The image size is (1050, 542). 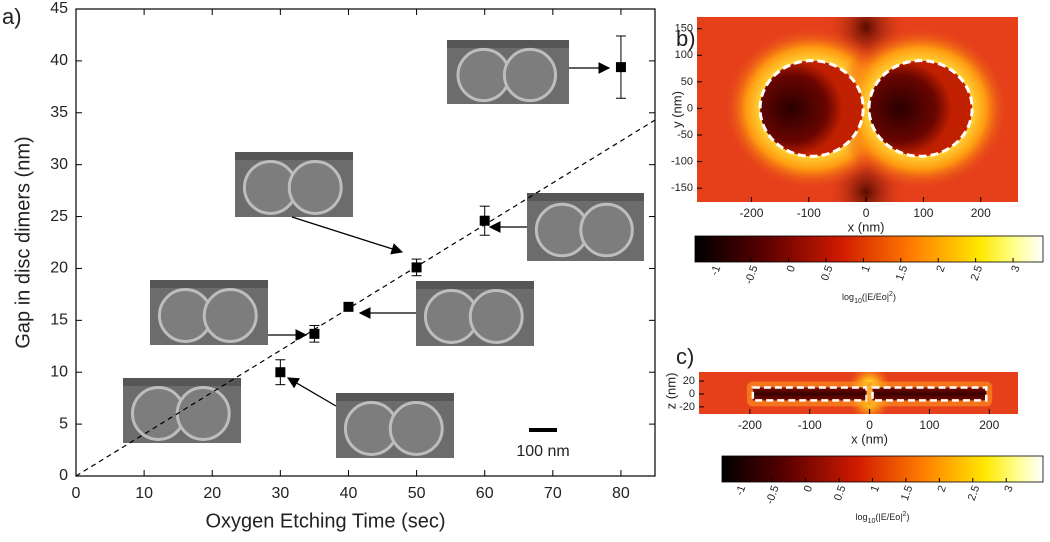 What do you see at coordinates (144, 493) in the screenshot?
I see `x-tick-label: 10` at bounding box center [144, 493].